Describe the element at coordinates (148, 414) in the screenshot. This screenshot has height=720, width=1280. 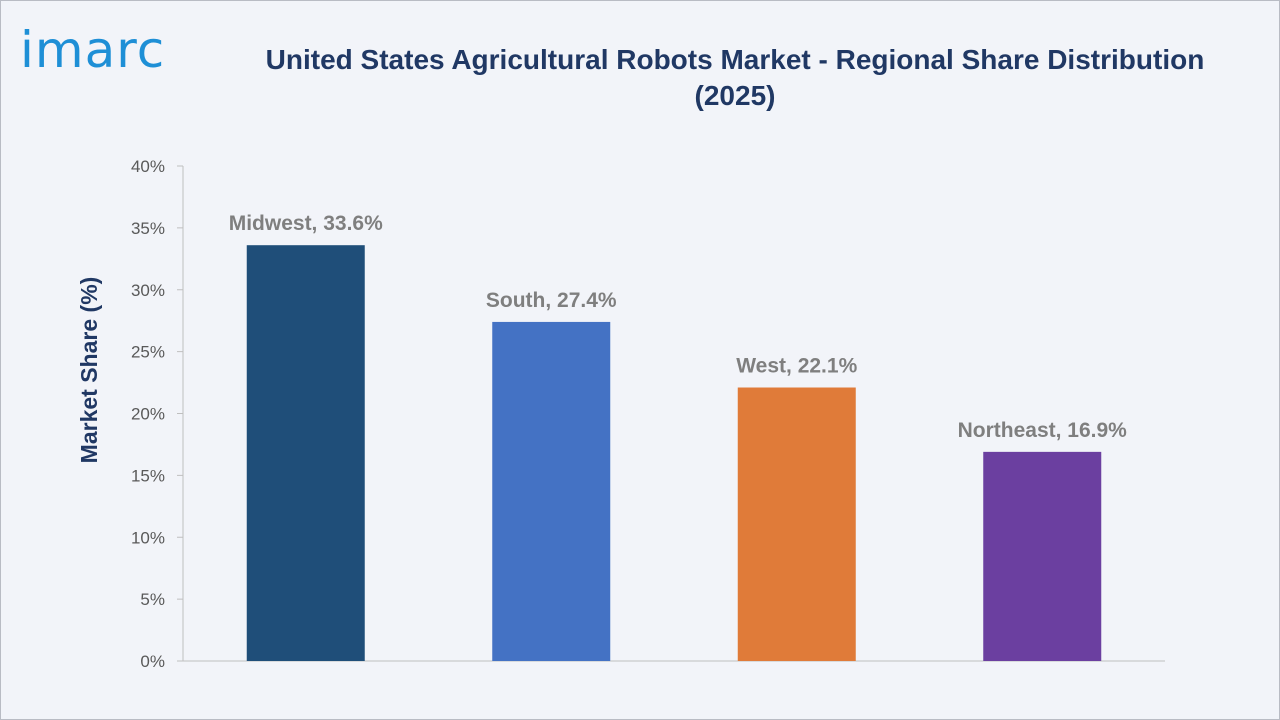
I see `y-tick-label: 20%` at that location.